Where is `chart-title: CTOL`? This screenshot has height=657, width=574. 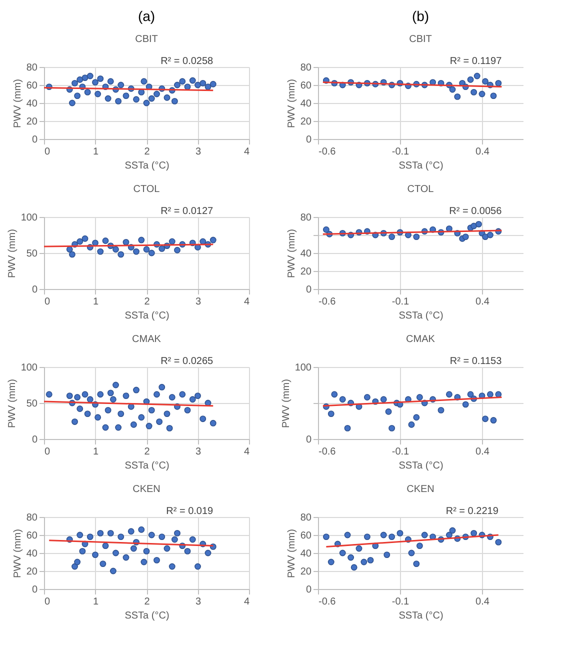
chart-title: CTOL is located at coordinates (146, 189).